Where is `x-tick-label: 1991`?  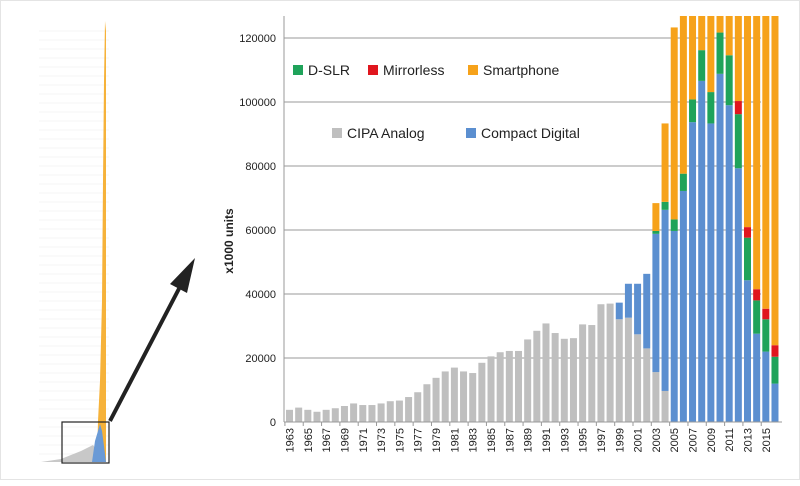 x-tick-label: 1991 is located at coordinates (547, 440).